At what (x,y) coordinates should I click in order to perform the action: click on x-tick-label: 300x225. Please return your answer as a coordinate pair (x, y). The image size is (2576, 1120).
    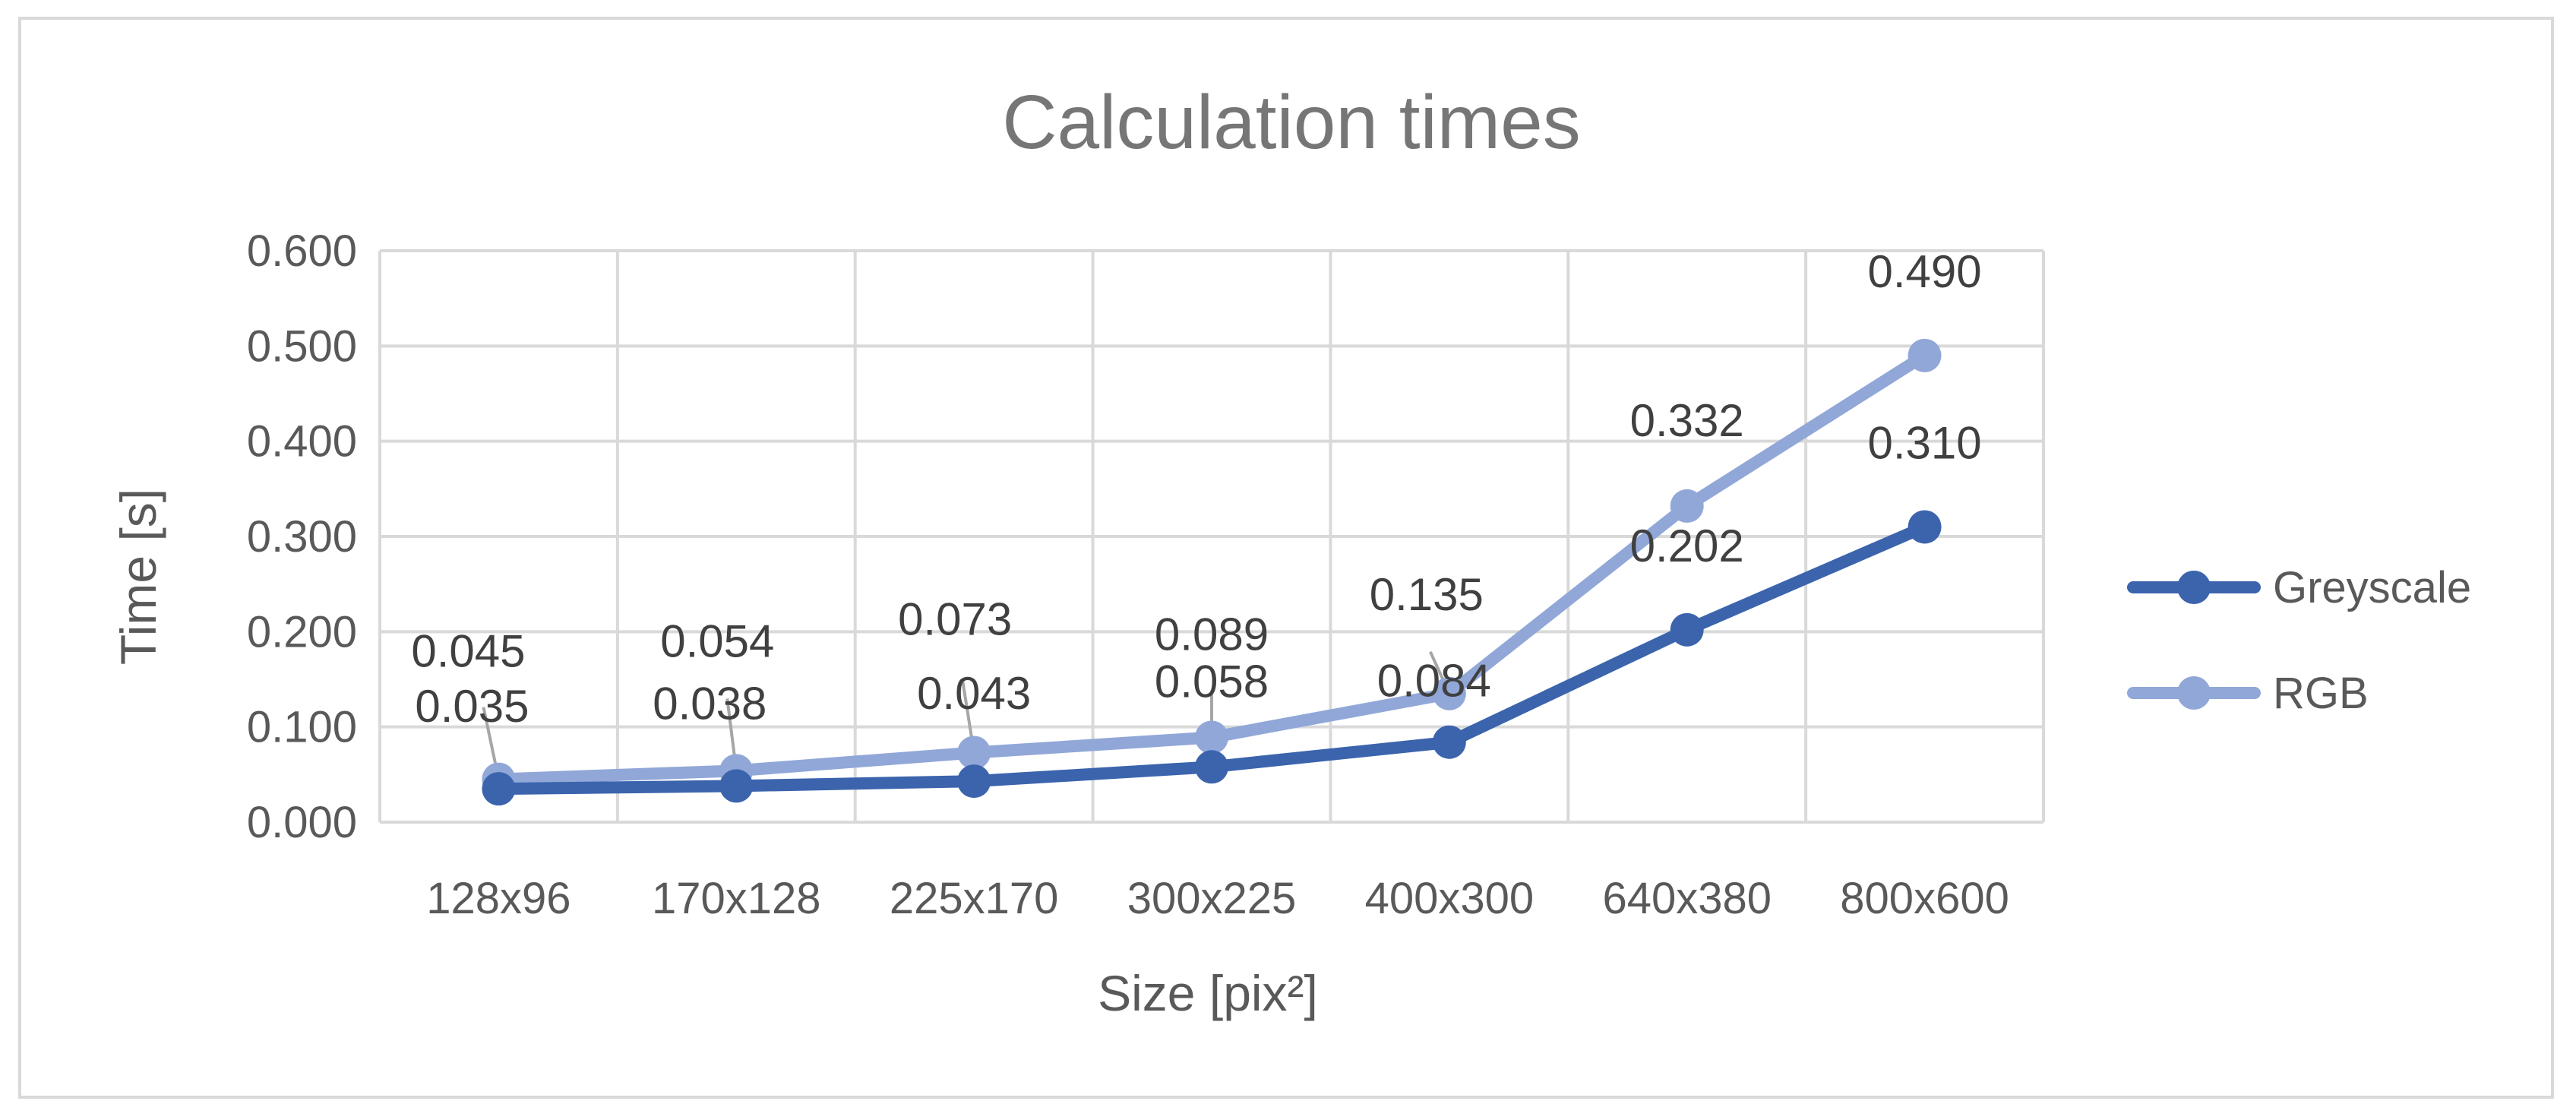
    Looking at the image, I should click on (1212, 898).